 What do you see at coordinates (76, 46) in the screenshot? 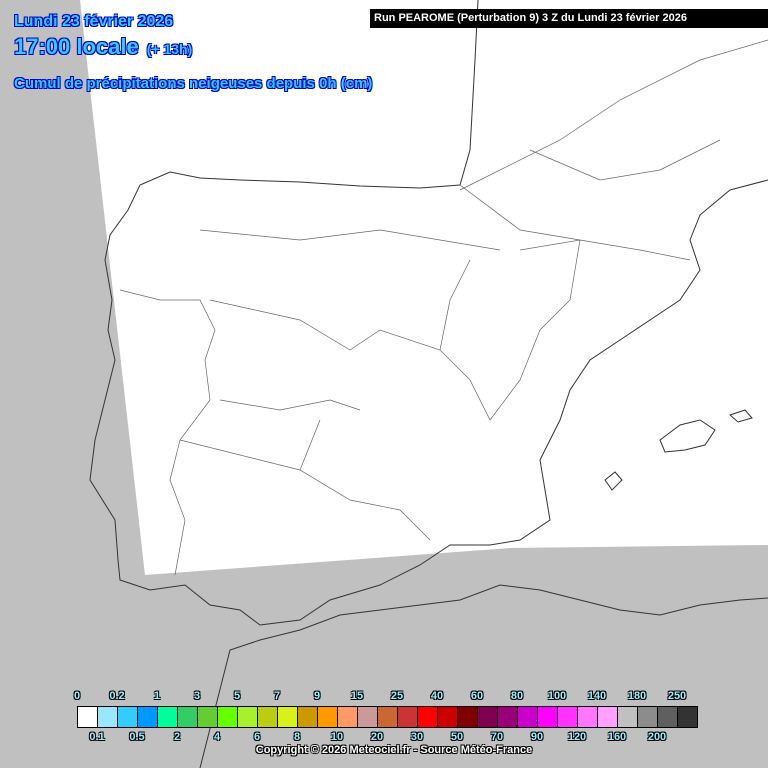
I see `local-time: 17:00 locale` at bounding box center [76, 46].